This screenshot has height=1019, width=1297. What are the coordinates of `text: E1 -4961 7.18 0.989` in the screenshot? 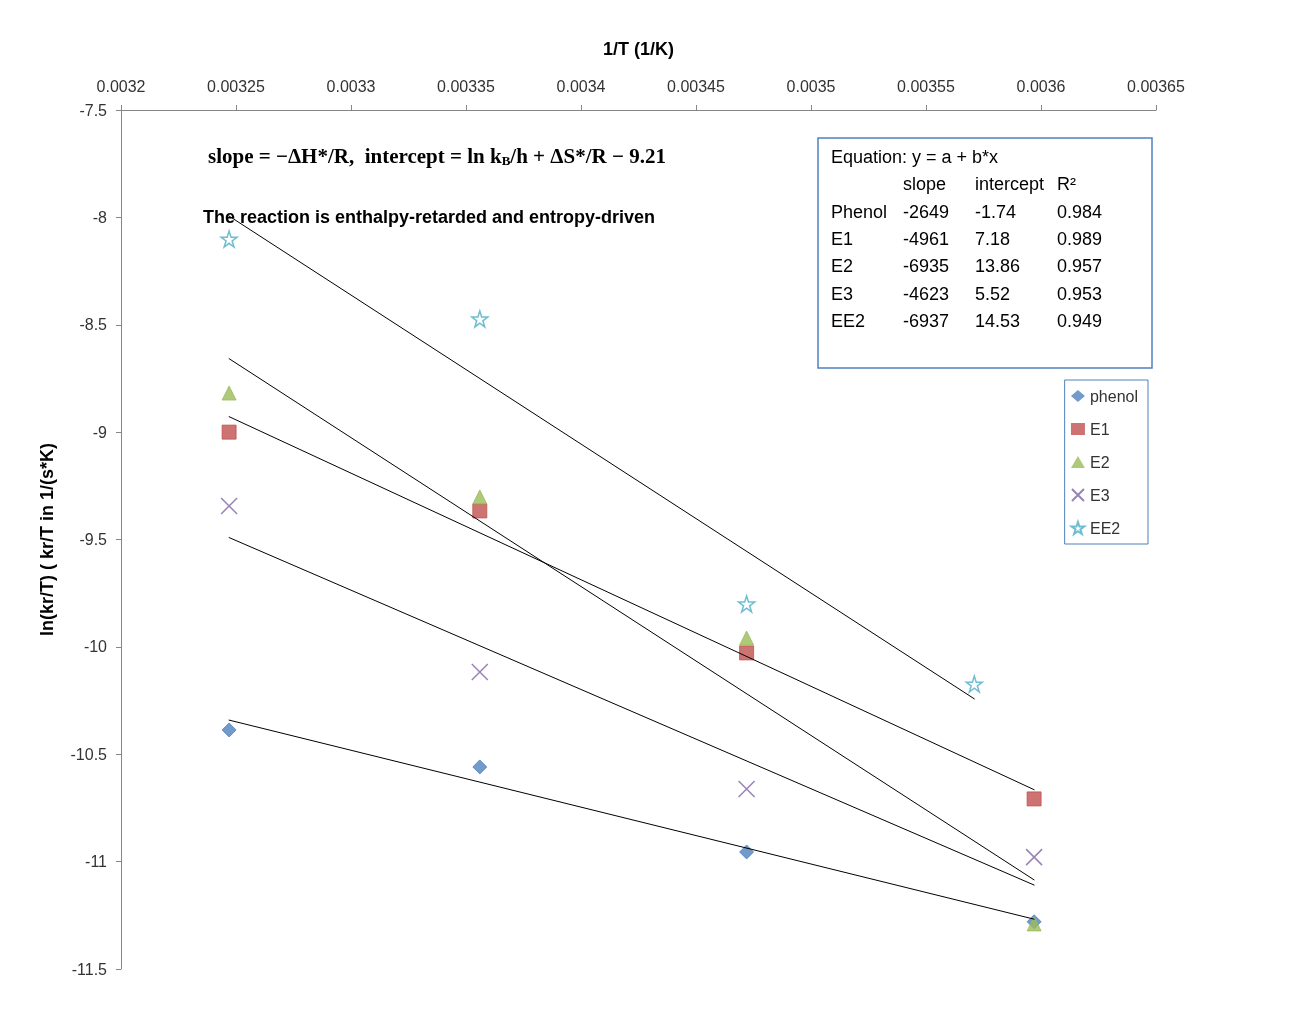 It's located at (967, 238).